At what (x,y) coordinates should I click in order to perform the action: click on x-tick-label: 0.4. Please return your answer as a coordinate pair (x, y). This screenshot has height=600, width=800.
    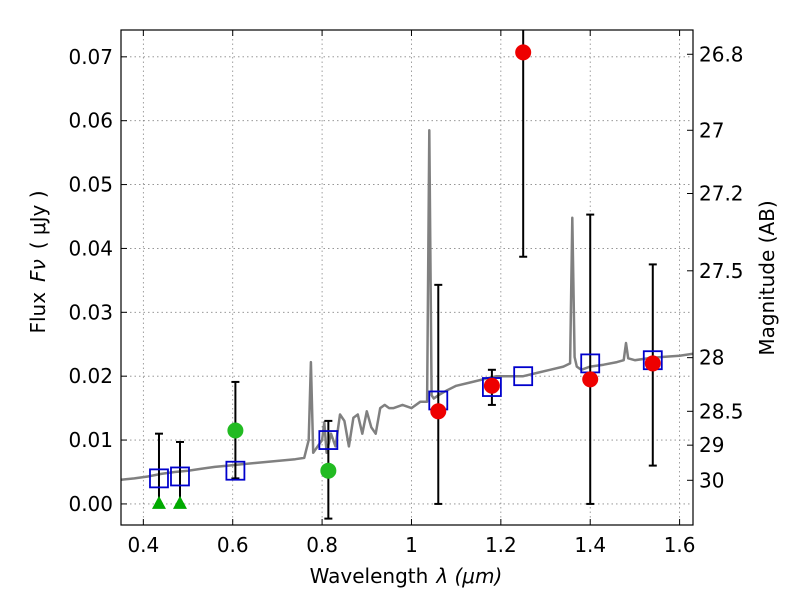
    Looking at the image, I should click on (143, 545).